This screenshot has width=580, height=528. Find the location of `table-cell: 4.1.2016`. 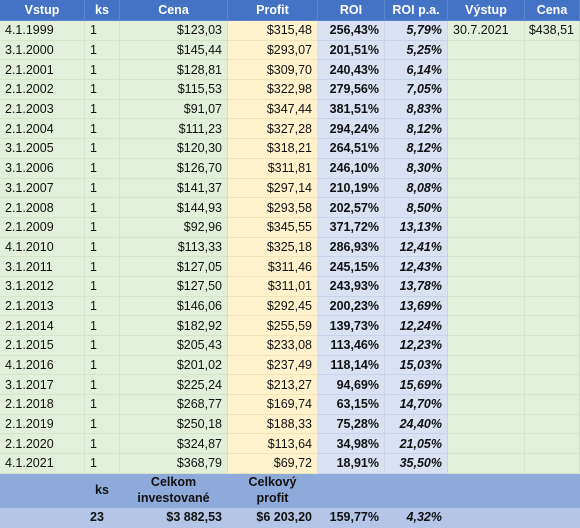

table-cell: 4.1.2016 is located at coordinates (42, 365).